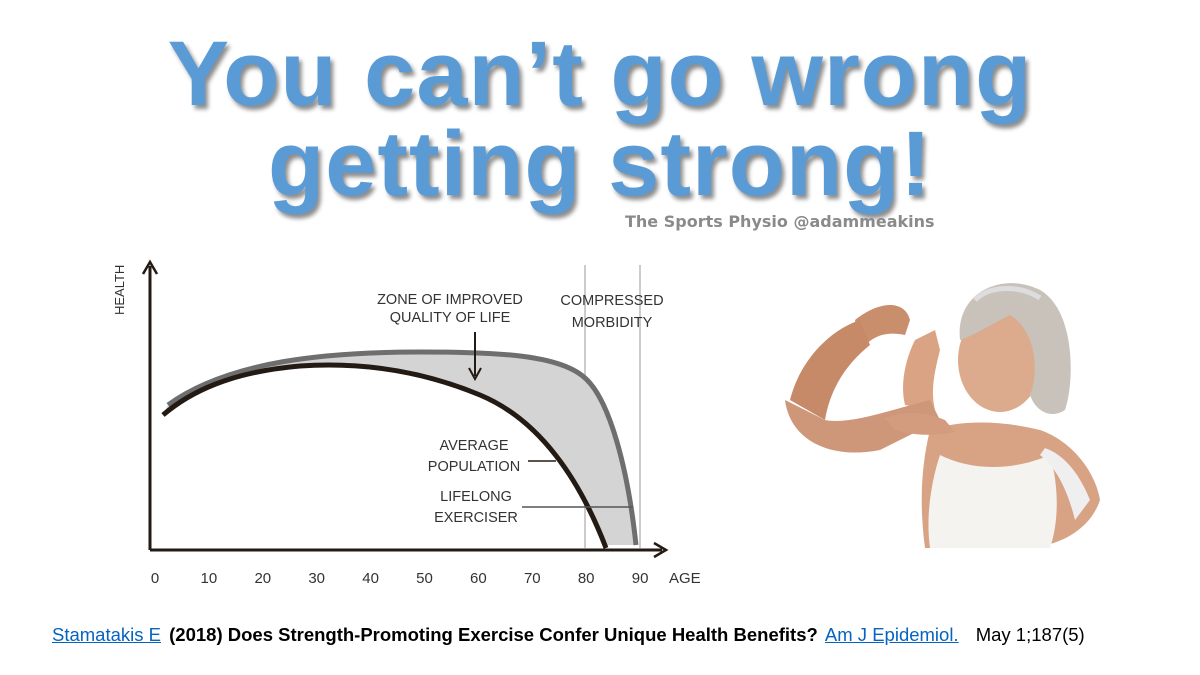 This screenshot has width=1200, height=675. What do you see at coordinates (891, 634) in the screenshot?
I see `journal-link: Am J Epidemiol.` at bounding box center [891, 634].